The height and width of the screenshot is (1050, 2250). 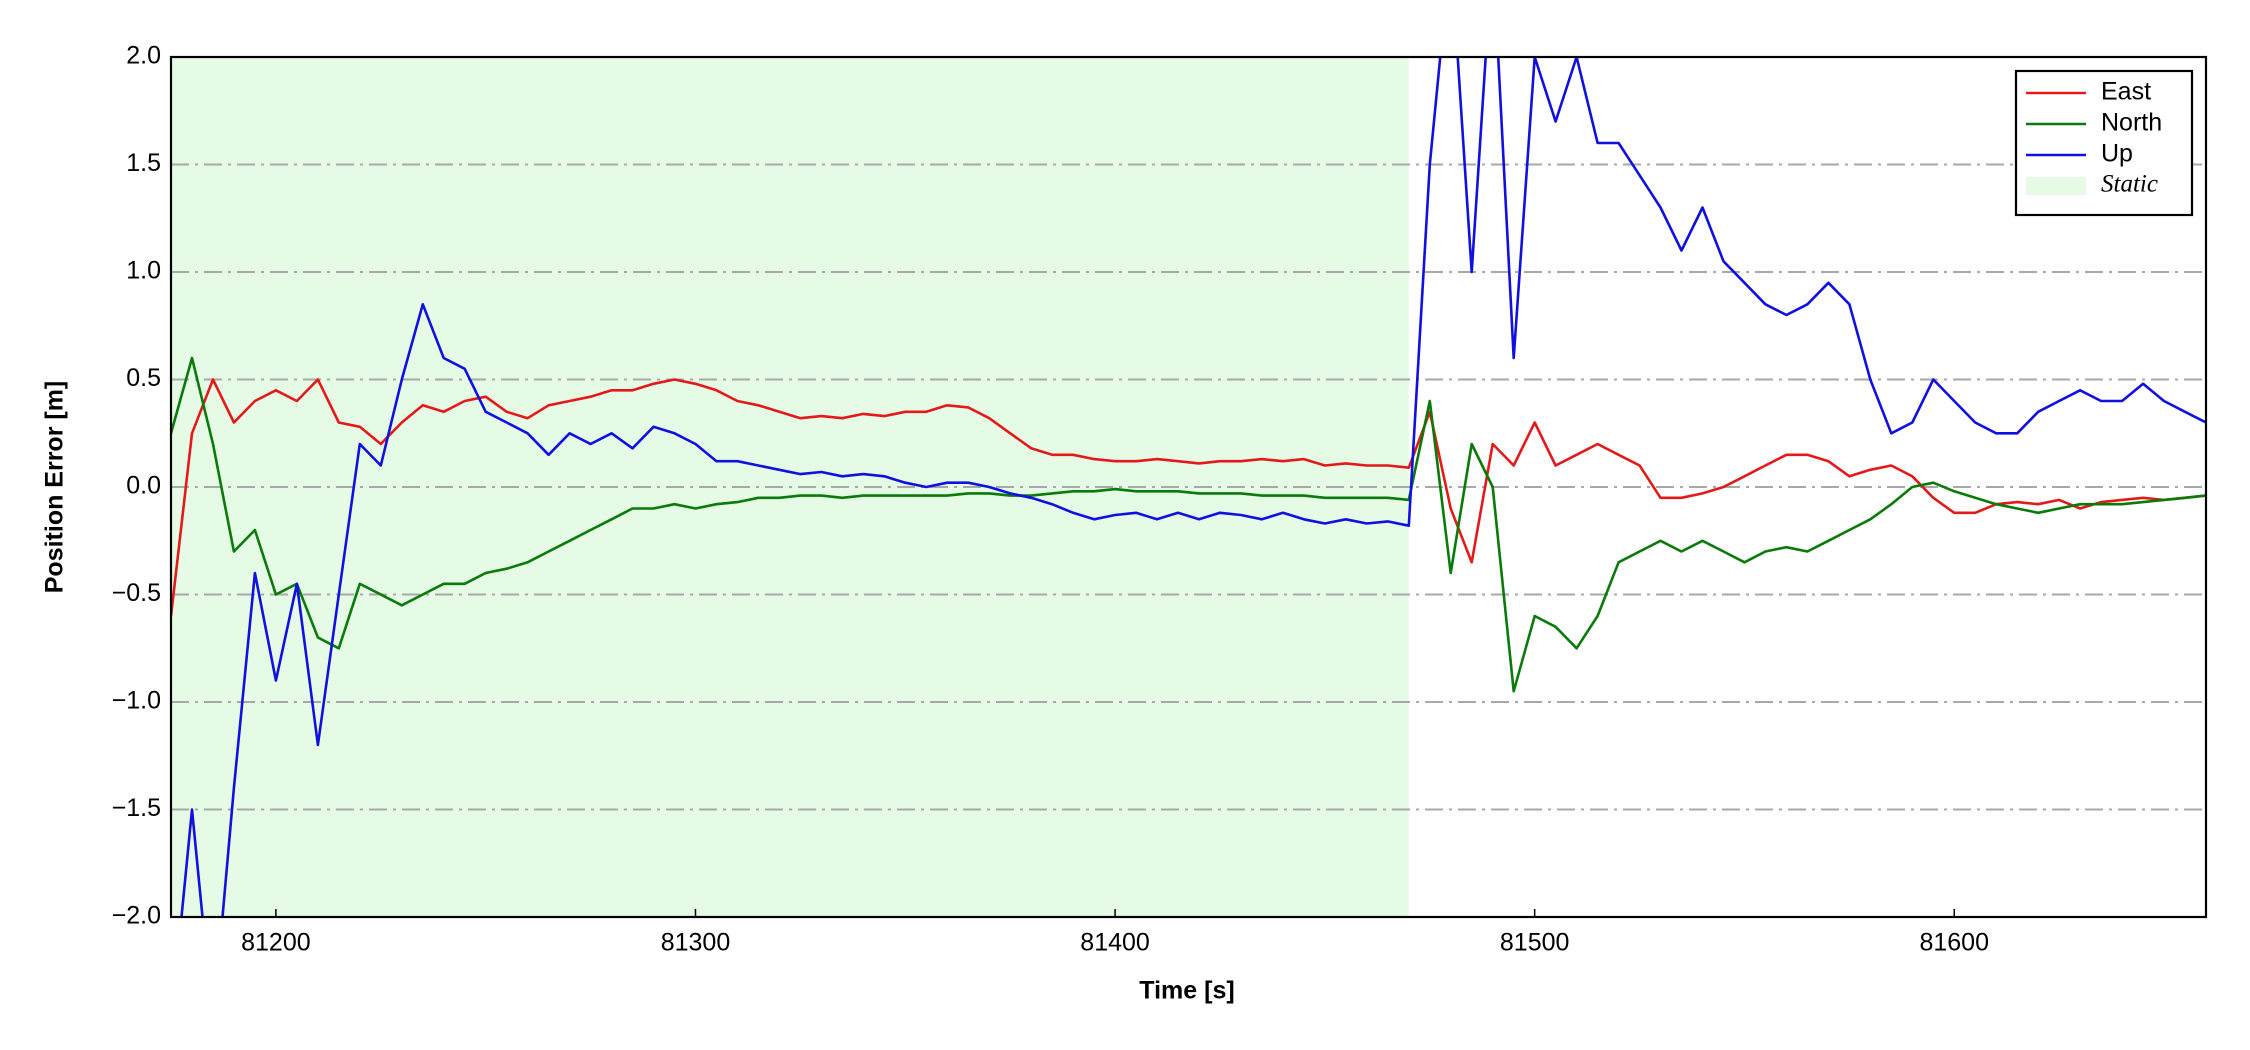 What do you see at coordinates (2117, 154) in the screenshot?
I see `legend-label: Up` at bounding box center [2117, 154].